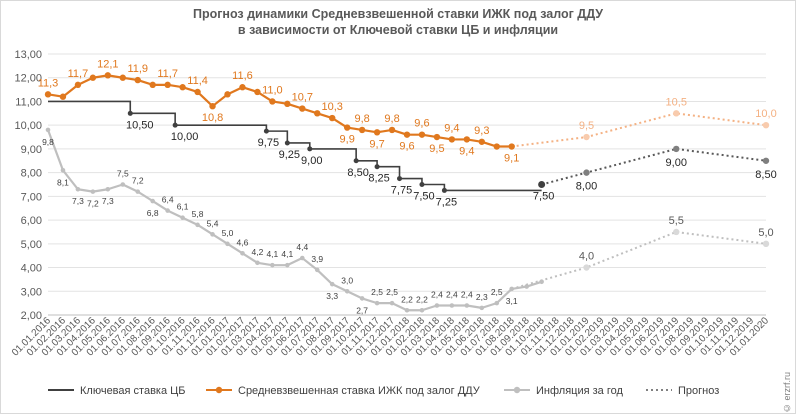  What do you see at coordinates (213, 223) in the screenshot?
I see `inflation-data-label: 5,4` at bounding box center [213, 223].